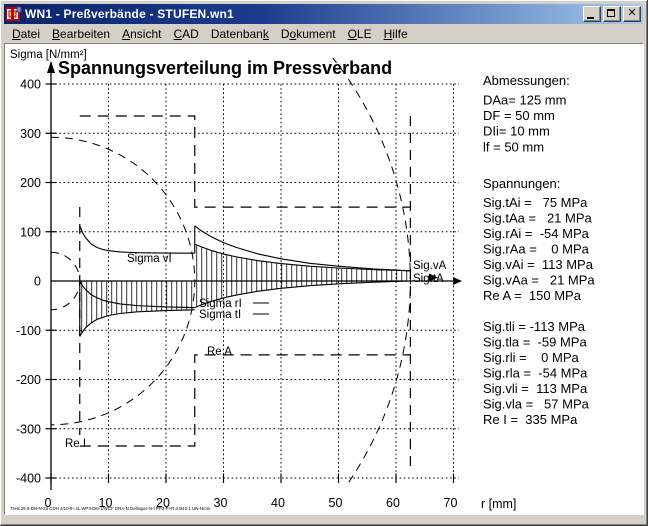  What do you see at coordinates (532, 295) in the screenshot?
I see `panel-spannungen-outer-line: Re A = 150 MPa` at bounding box center [532, 295].